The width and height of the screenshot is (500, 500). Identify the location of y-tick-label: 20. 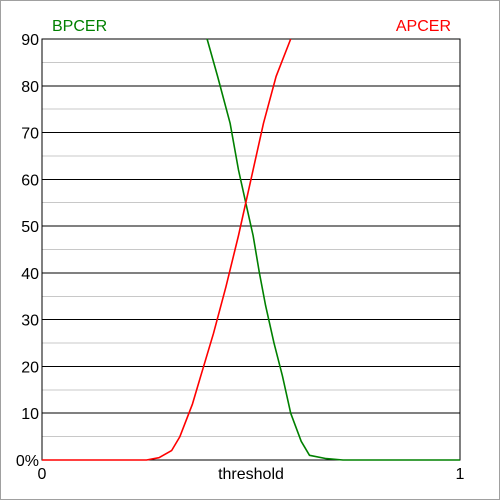
(30, 367).